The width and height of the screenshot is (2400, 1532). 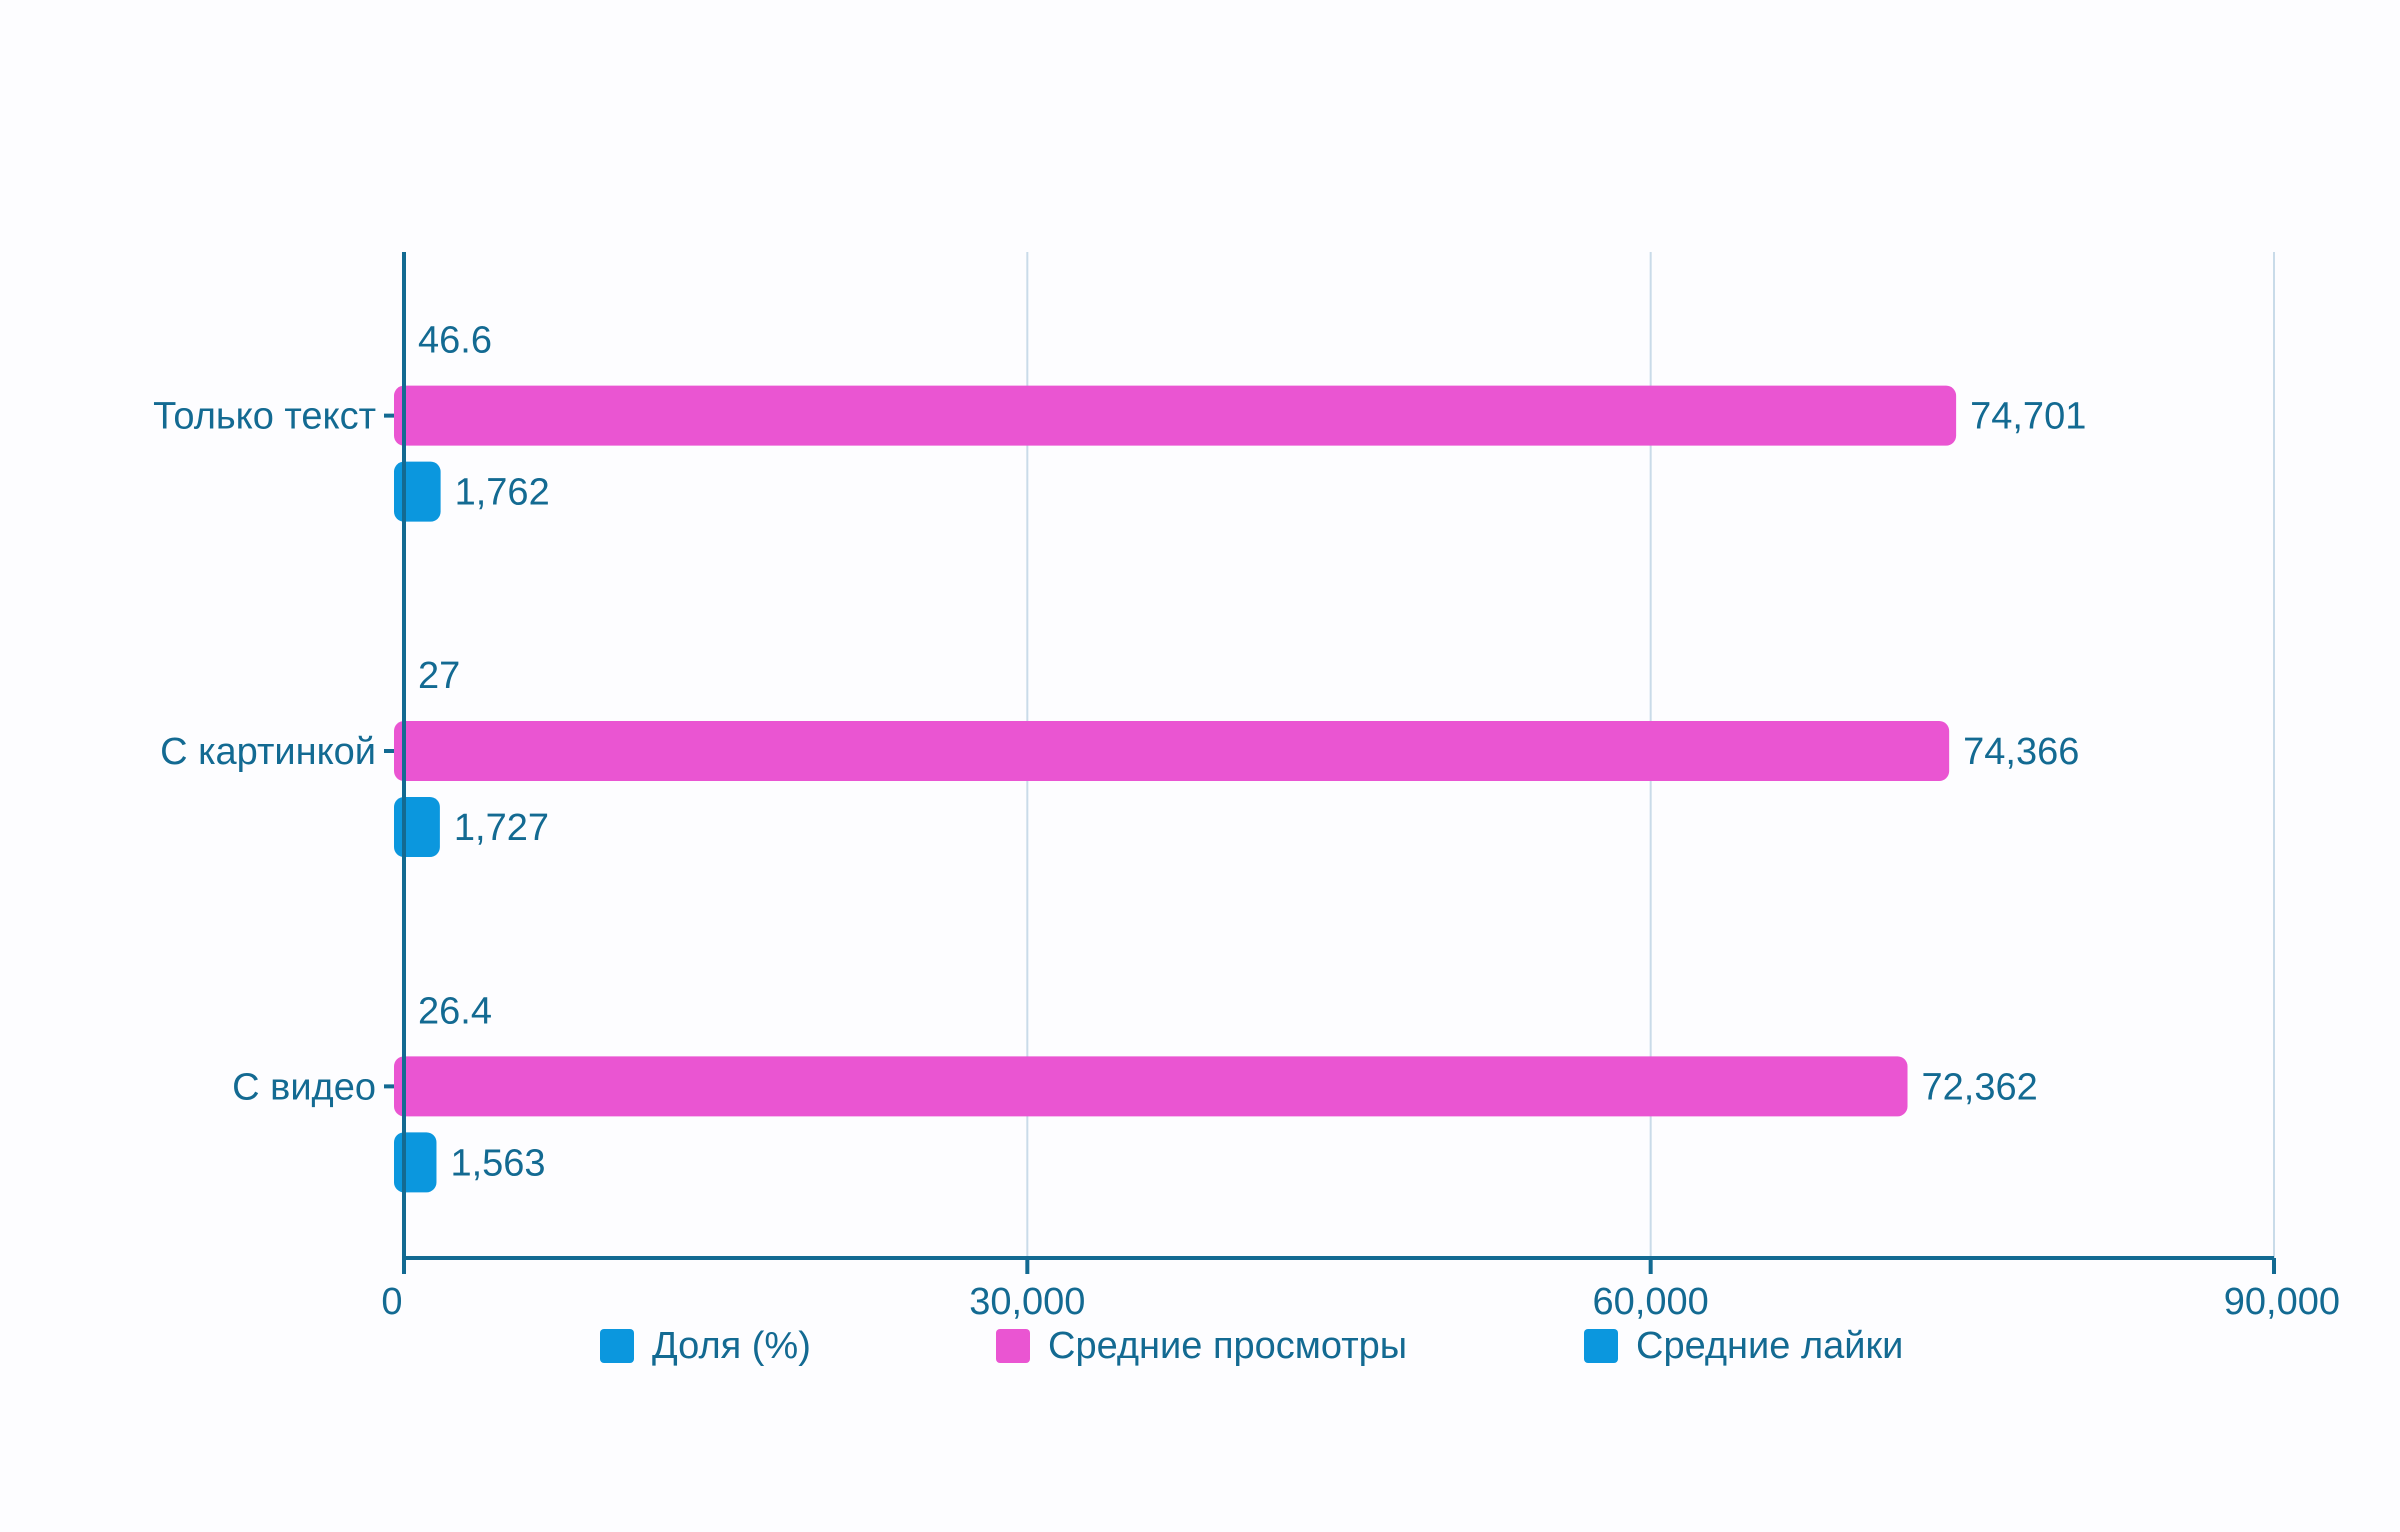 What do you see at coordinates (304, 1087) in the screenshot?
I see `category-label: С видео` at bounding box center [304, 1087].